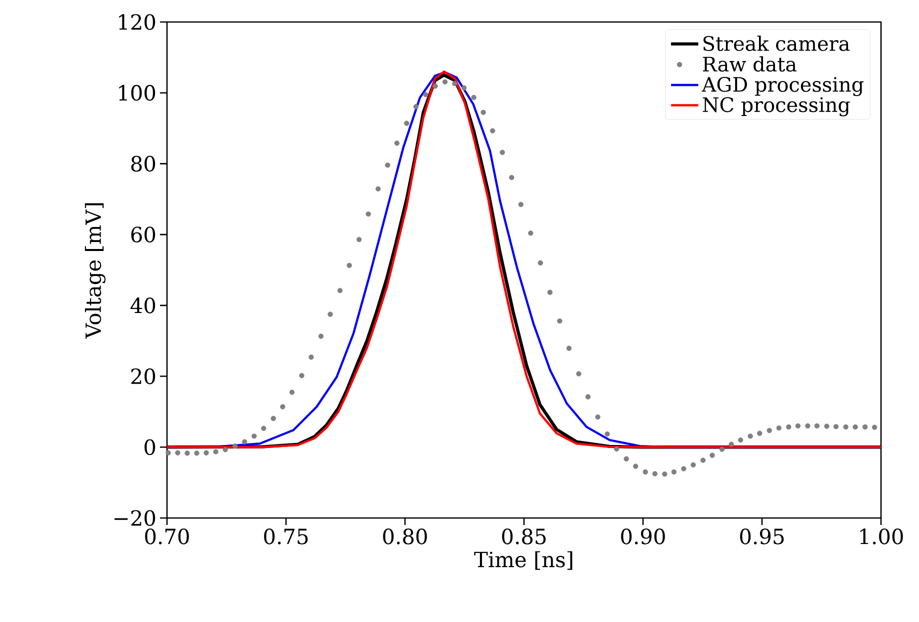 The width and height of the screenshot is (919, 622). What do you see at coordinates (135, 518) in the screenshot?
I see `y-tick-label: −20` at bounding box center [135, 518].